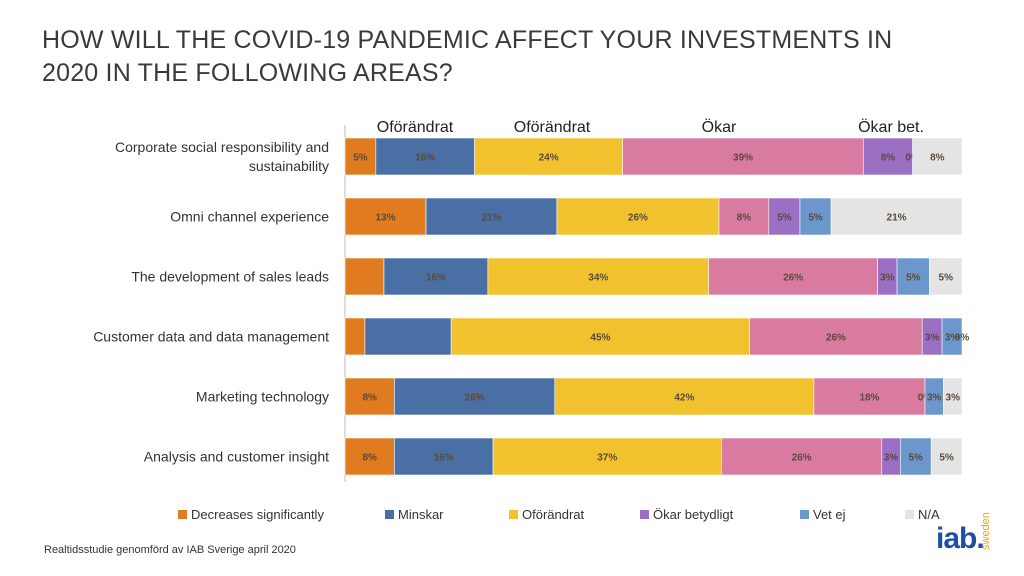 The image size is (1024, 576). I want to click on legend-label: Ökar betydligt, so click(693, 514).